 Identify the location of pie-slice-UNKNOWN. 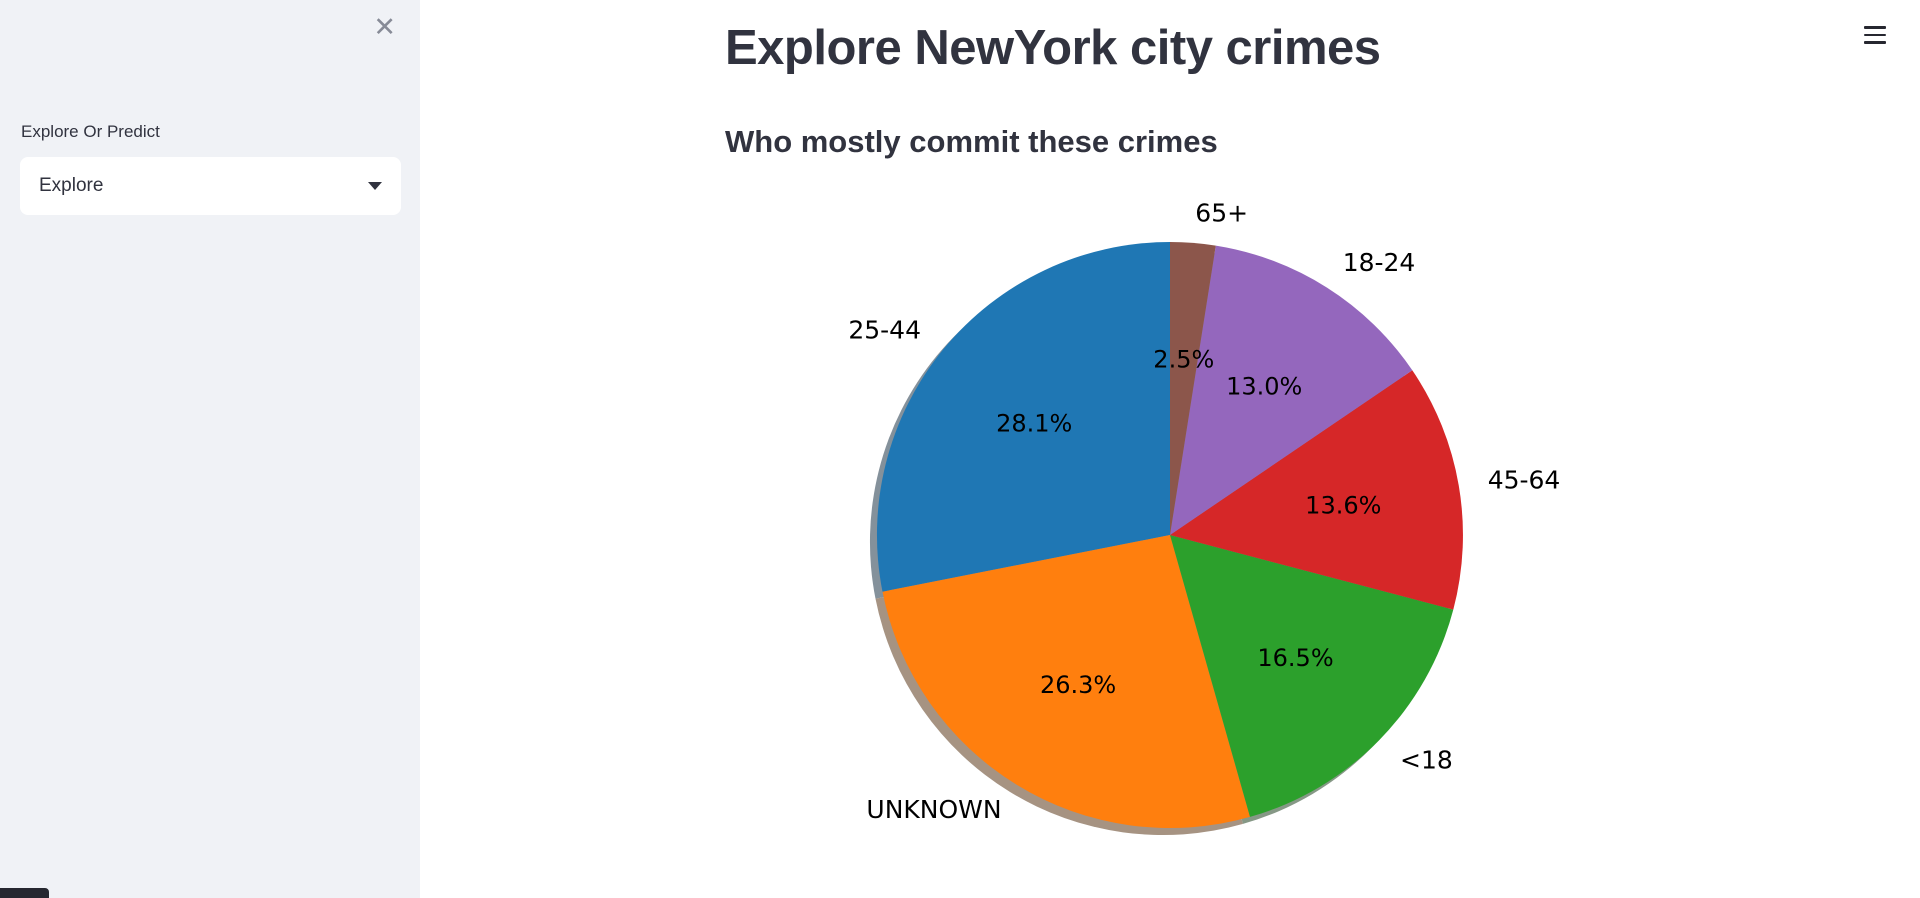
(1066, 682).